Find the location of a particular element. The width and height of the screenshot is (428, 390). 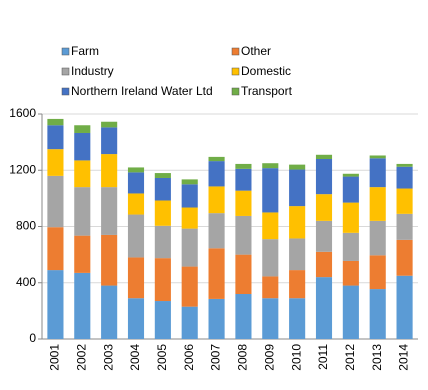

x-tick-label: 2014 is located at coordinates (404, 357).